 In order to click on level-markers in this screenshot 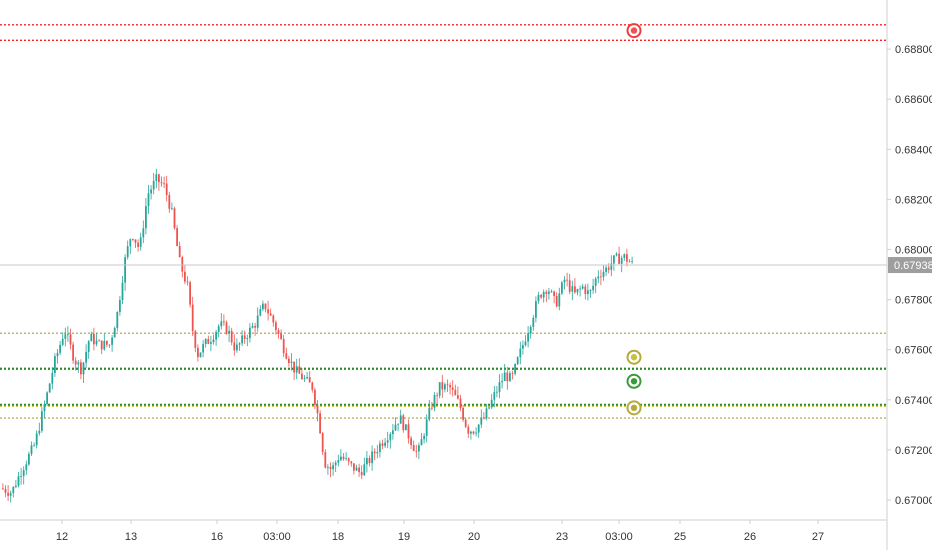, I will do `click(634, 219)`.